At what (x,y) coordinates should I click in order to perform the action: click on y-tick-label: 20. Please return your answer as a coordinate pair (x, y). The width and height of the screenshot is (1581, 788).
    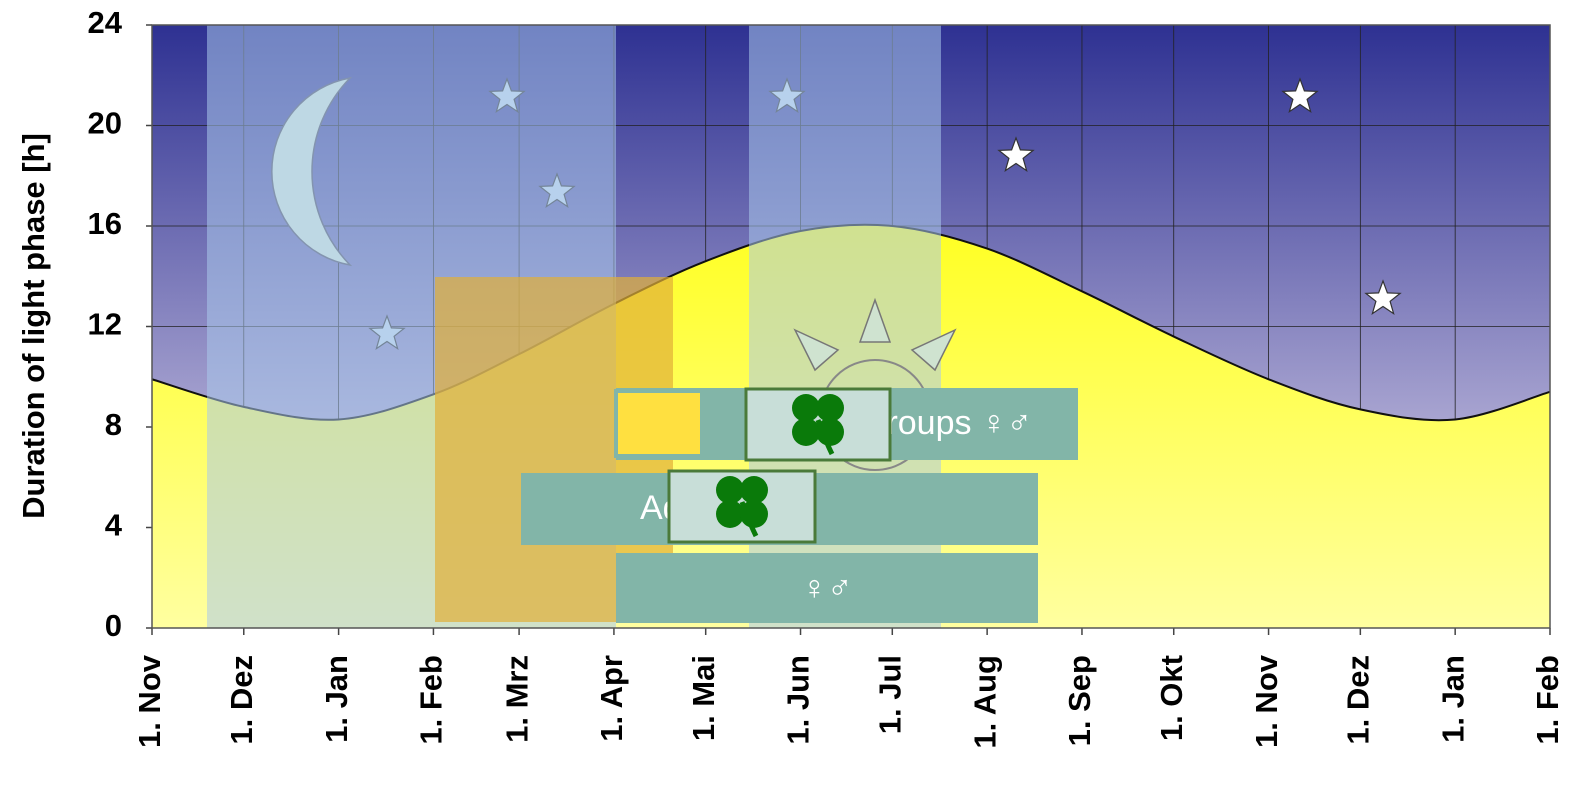
    Looking at the image, I should click on (105, 123).